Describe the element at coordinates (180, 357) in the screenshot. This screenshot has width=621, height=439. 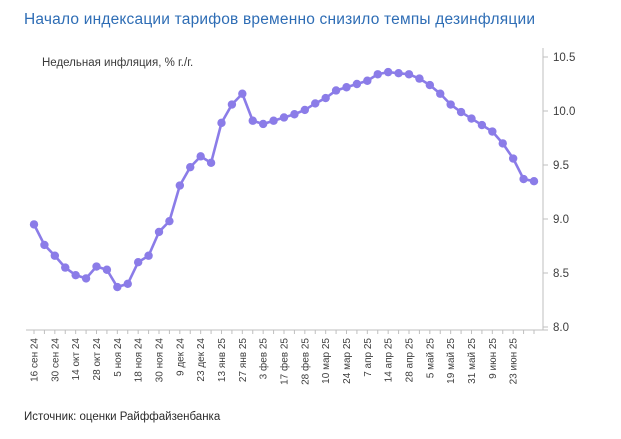
I see `x-tick-label: 9 дек 24` at that location.